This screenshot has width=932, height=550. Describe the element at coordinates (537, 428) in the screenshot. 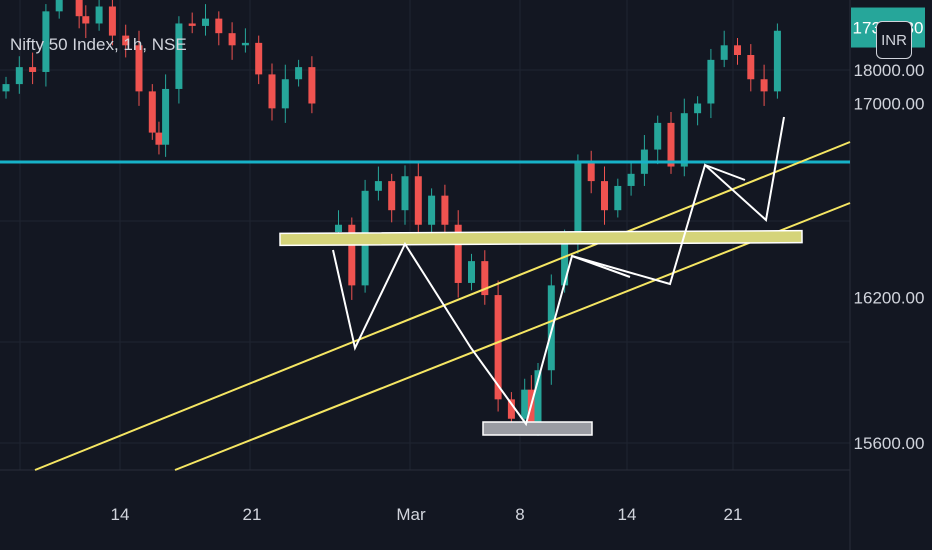

I see `support-zone` at that location.